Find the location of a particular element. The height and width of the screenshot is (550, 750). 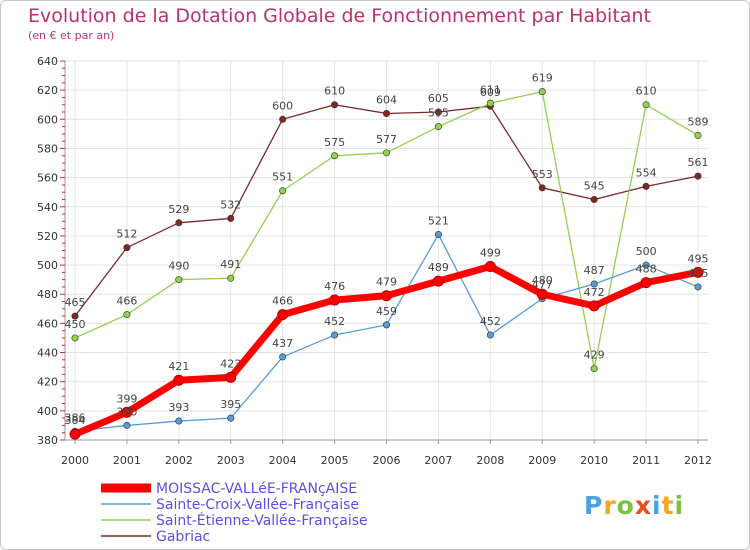

y-tick-label: 560 is located at coordinates (47, 178).